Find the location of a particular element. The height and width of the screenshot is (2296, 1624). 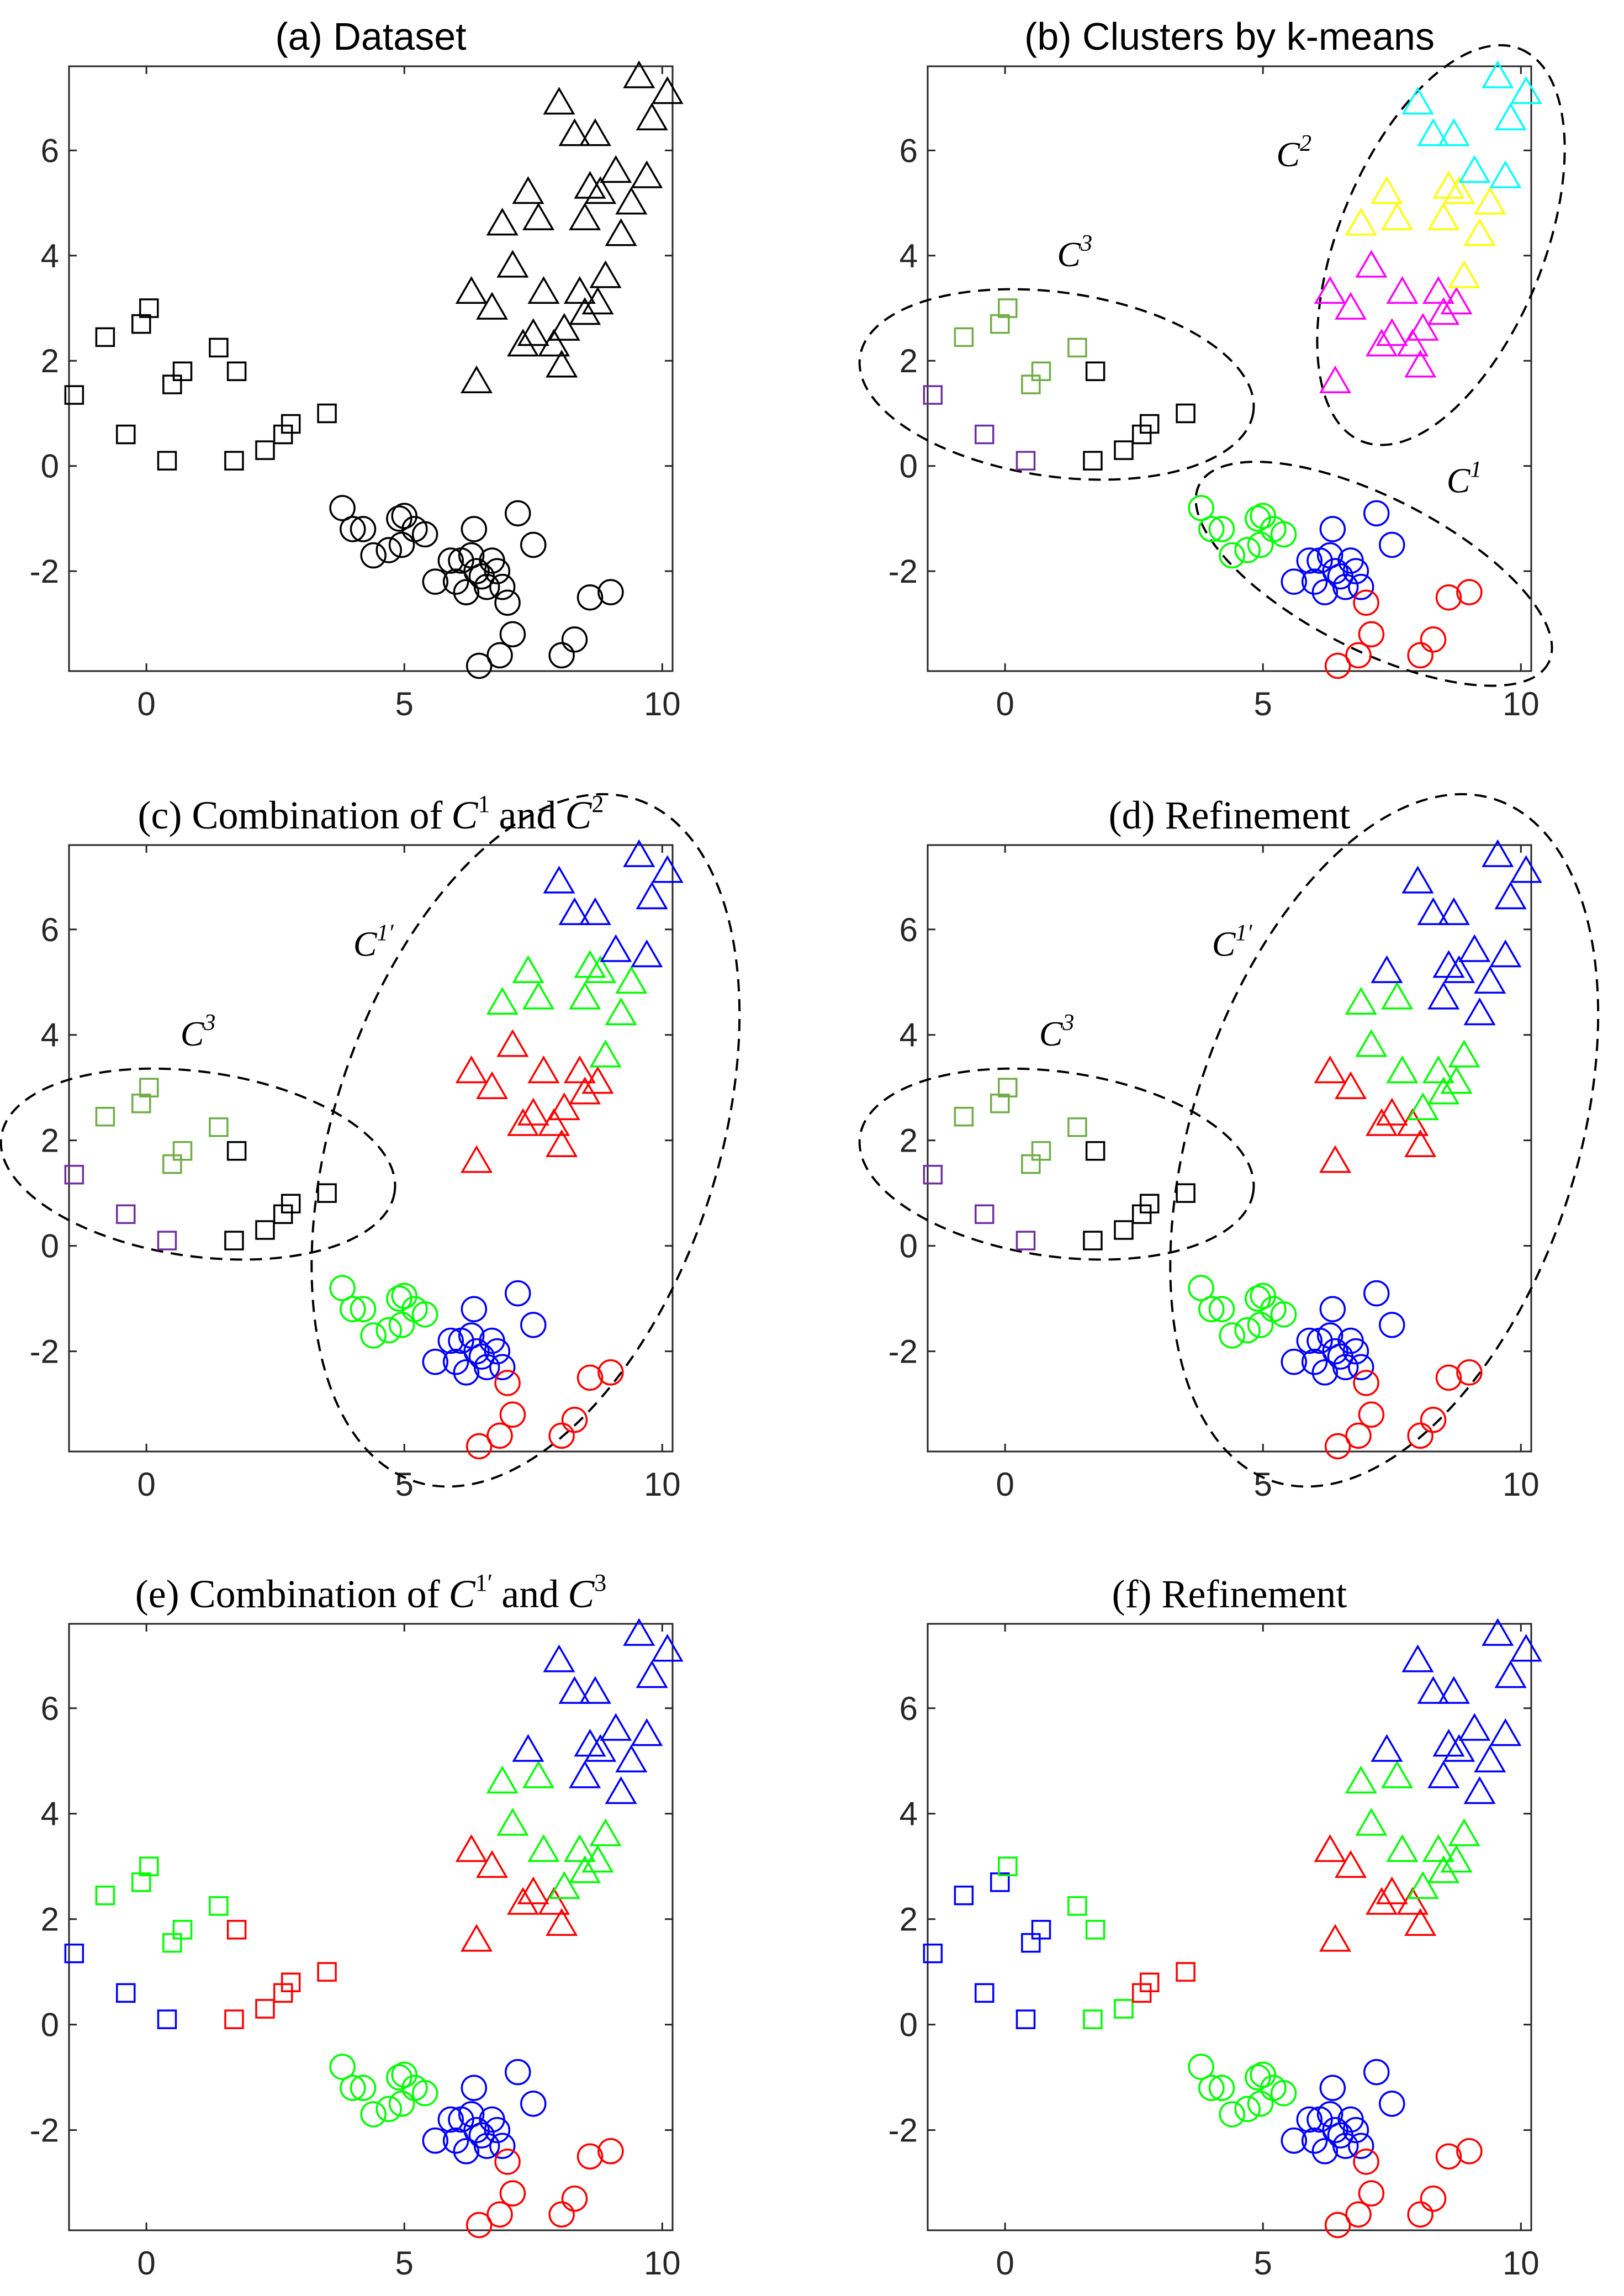

title-cluster-2-sup: 2 is located at coordinates (597, 803).